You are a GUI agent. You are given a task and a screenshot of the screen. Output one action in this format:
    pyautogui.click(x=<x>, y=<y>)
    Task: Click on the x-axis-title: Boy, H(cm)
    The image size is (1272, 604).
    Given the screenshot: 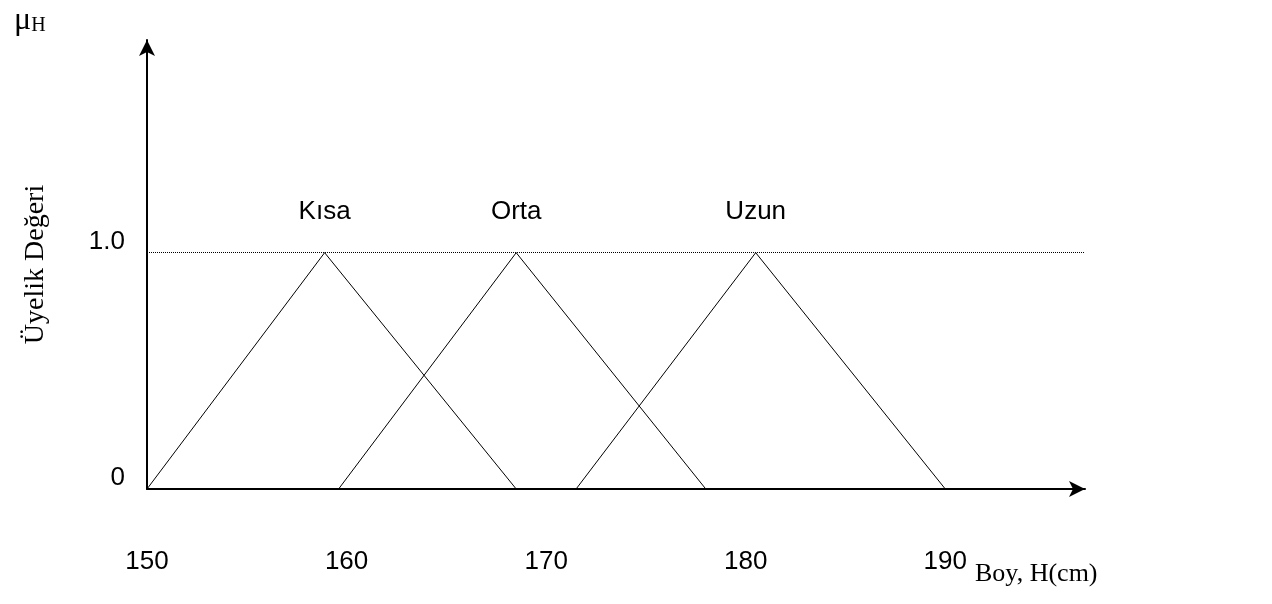 What is the action you would take?
    pyautogui.click(x=1036, y=572)
    